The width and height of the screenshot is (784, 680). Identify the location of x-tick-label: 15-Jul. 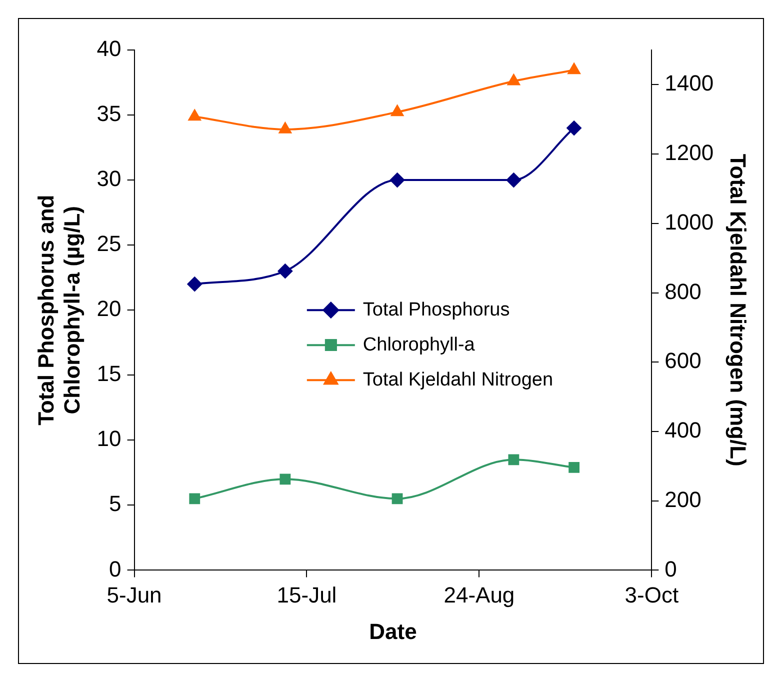
(306, 595).